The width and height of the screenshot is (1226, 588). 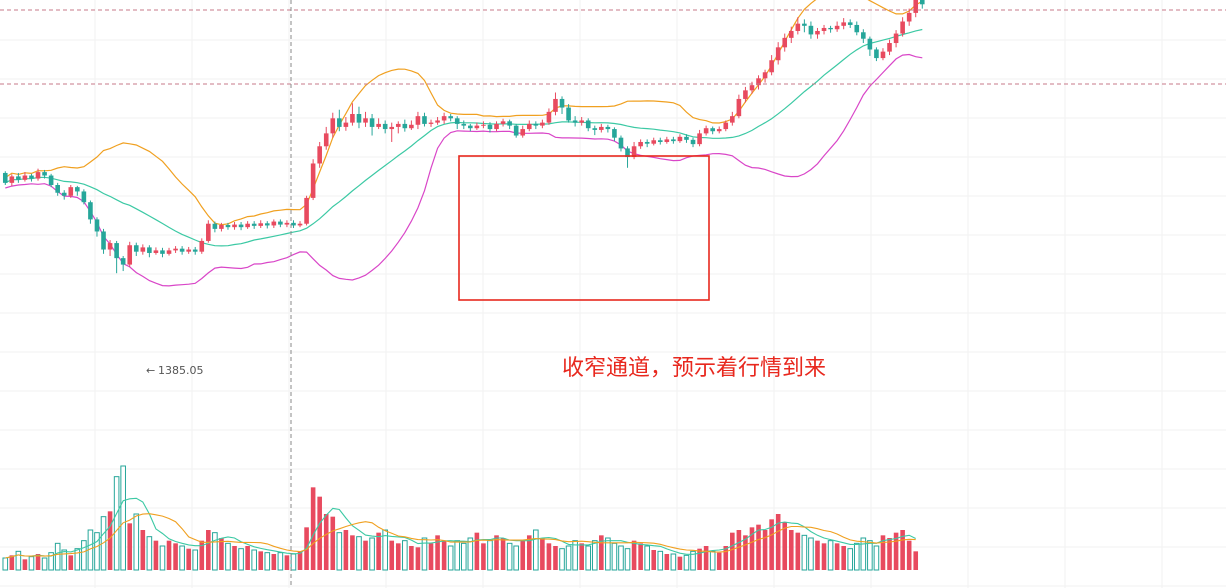 What do you see at coordinates (694, 368) in the screenshot?
I see `annotation-text: 收窄通道，预示着行情到来` at bounding box center [694, 368].